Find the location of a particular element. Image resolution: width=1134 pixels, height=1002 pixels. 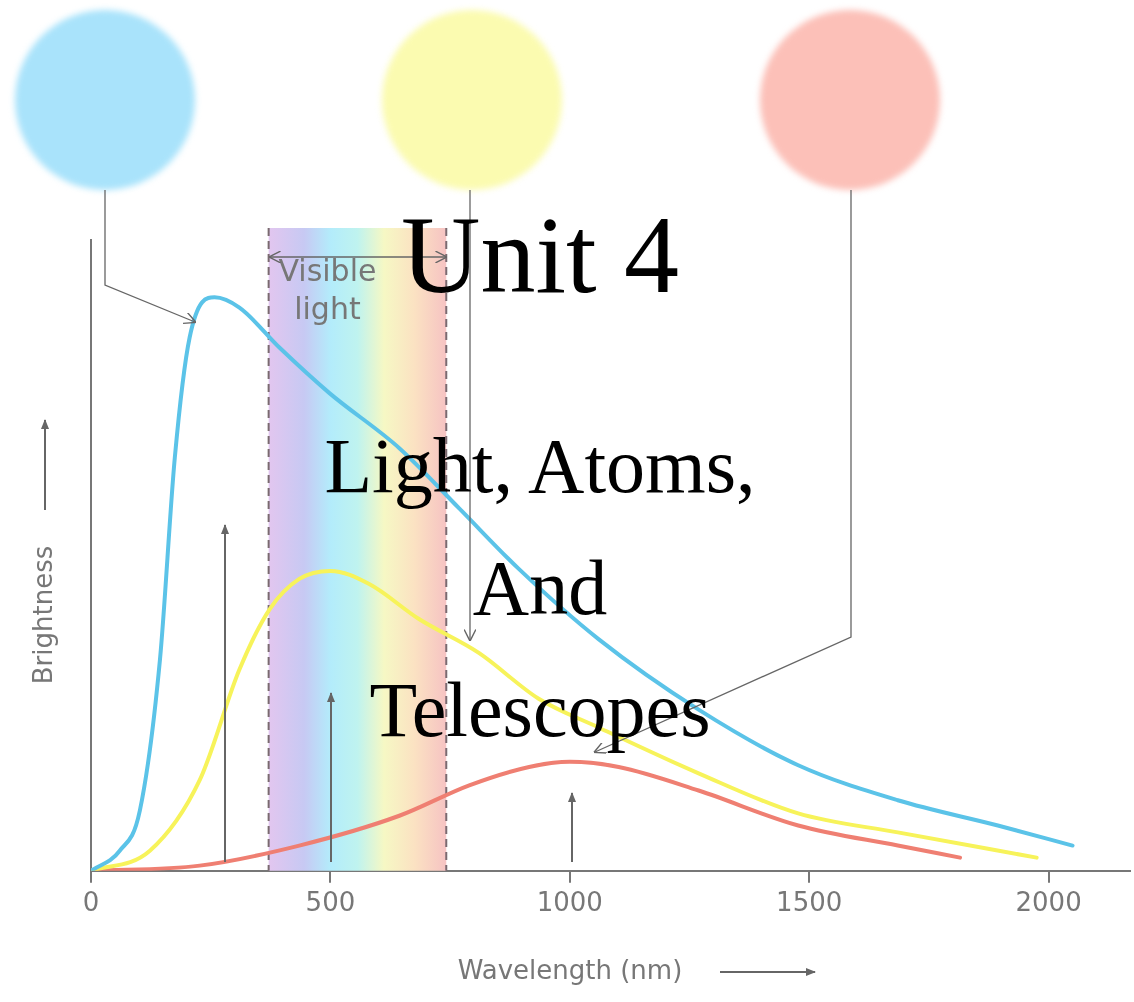

x-axis-title: Wavelength (nm) is located at coordinates (570, 969).